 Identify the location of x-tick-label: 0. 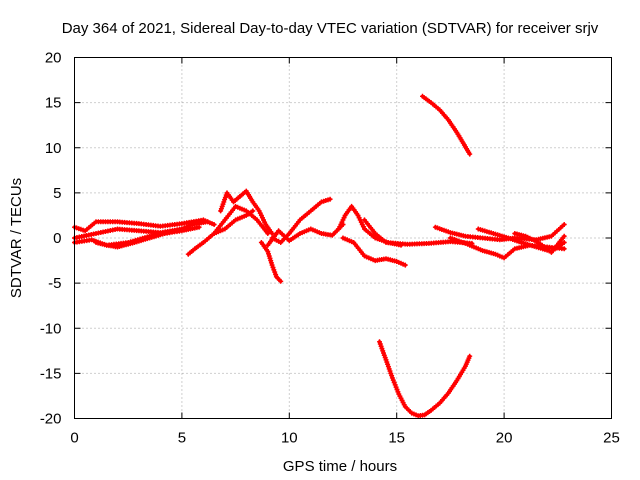
(74, 438).